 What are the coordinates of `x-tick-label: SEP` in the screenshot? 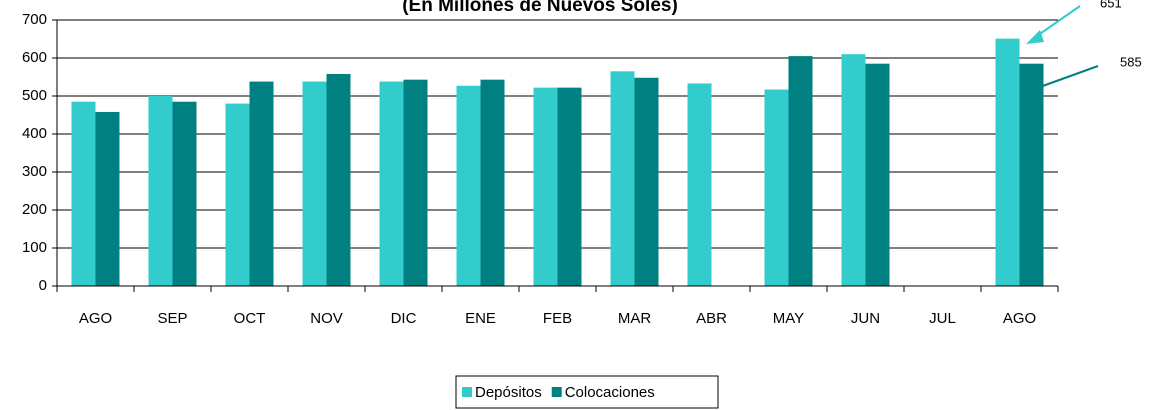 It's located at (172, 318).